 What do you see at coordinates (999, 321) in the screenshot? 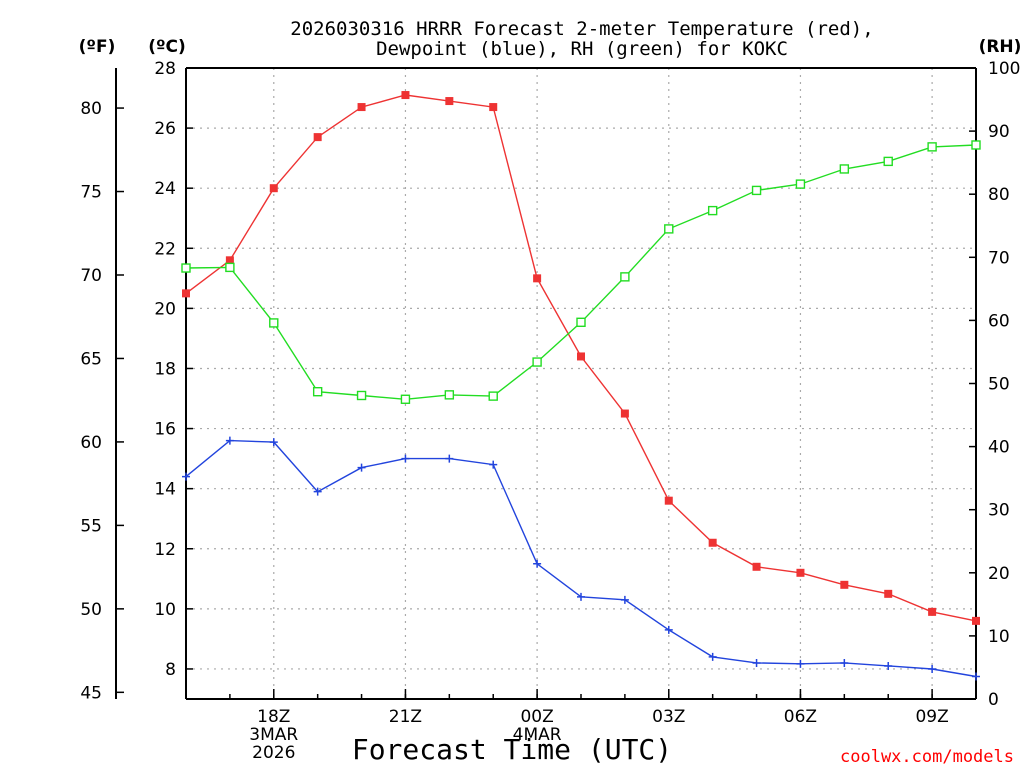
I see `rh-tick-label: 60` at bounding box center [999, 321].